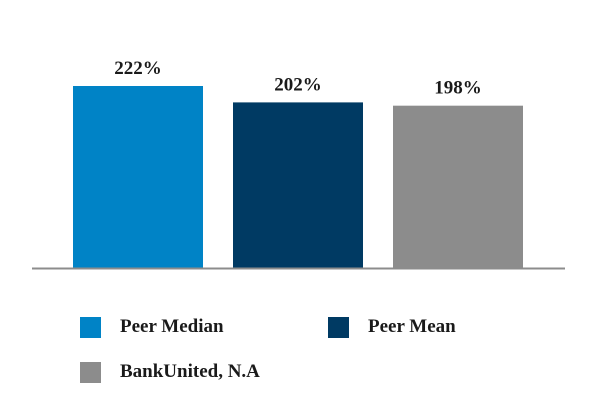 This screenshot has height=402, width=594. Describe the element at coordinates (298, 185) in the screenshot. I see `bar-peer-mean` at that location.